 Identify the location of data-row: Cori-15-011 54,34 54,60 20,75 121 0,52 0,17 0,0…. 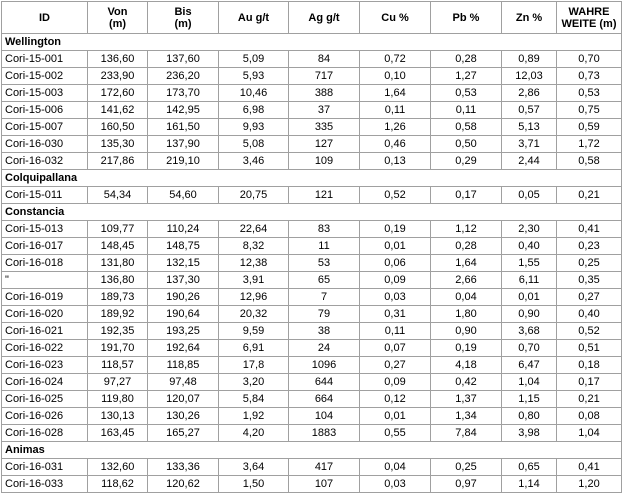
(311, 195).